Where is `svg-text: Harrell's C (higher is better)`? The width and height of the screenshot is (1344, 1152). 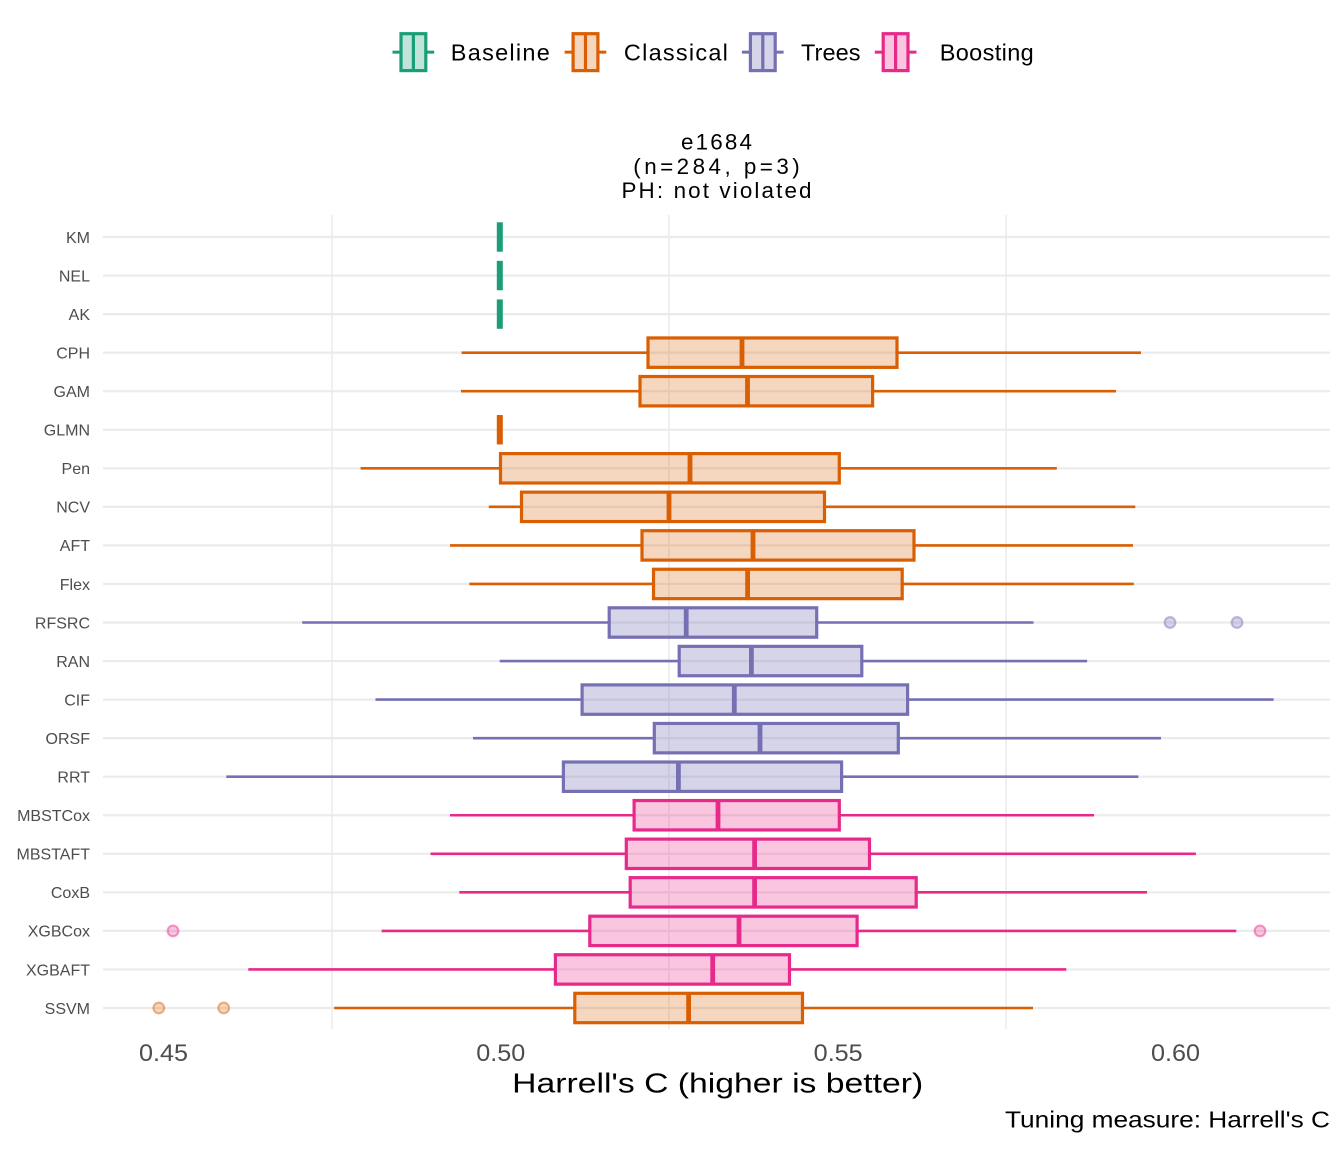 svg-text: Harrell's C (higher is better) is located at coordinates (717, 1083).